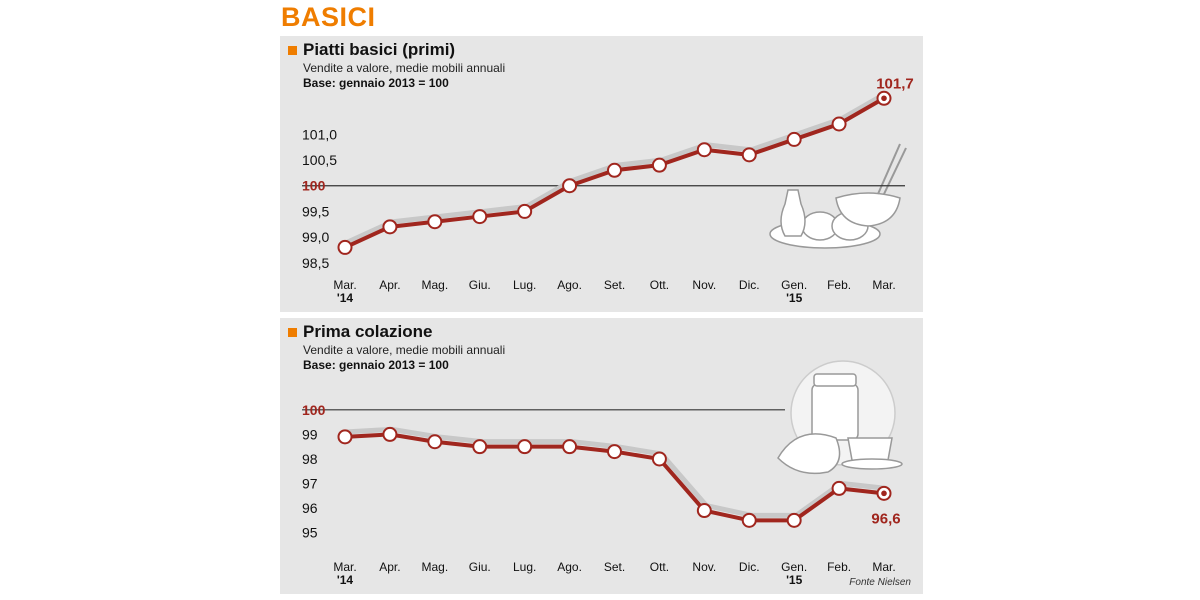  I want to click on y-tick-label: 99,5, so click(315, 211).